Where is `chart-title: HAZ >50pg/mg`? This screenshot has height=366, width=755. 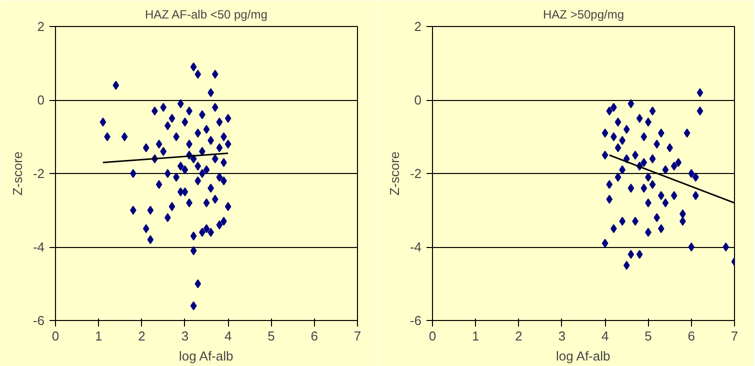 chart-title: HAZ >50pg/mg is located at coordinates (583, 15).